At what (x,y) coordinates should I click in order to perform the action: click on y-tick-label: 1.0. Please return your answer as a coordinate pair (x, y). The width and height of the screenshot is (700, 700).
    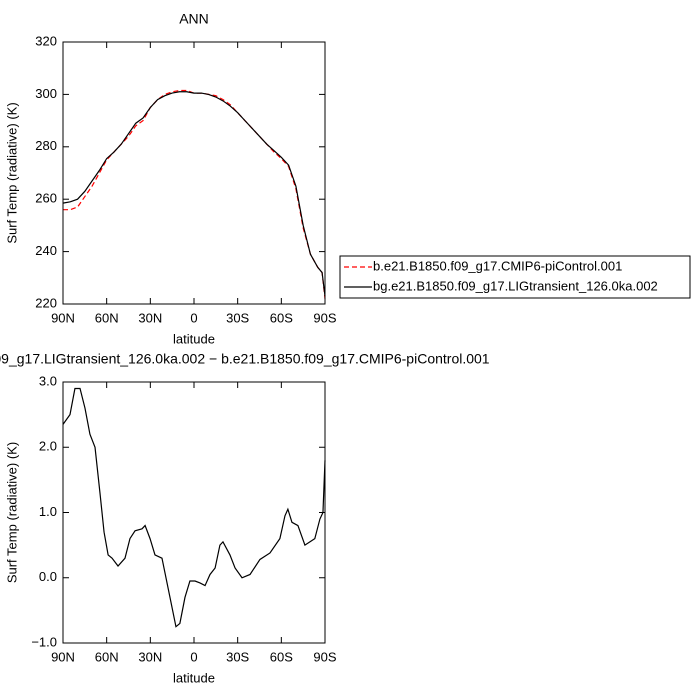
    Looking at the image, I should click on (48, 511).